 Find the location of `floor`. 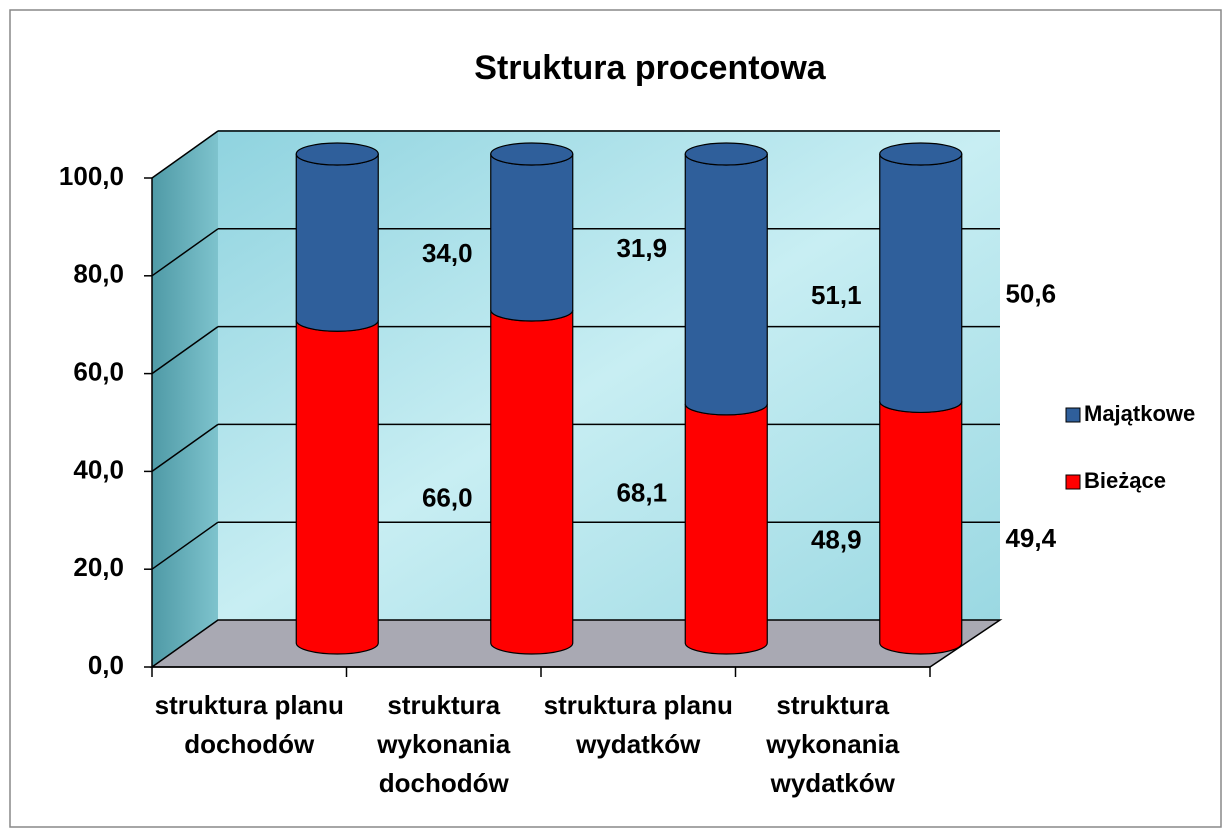

floor is located at coordinates (576, 643).